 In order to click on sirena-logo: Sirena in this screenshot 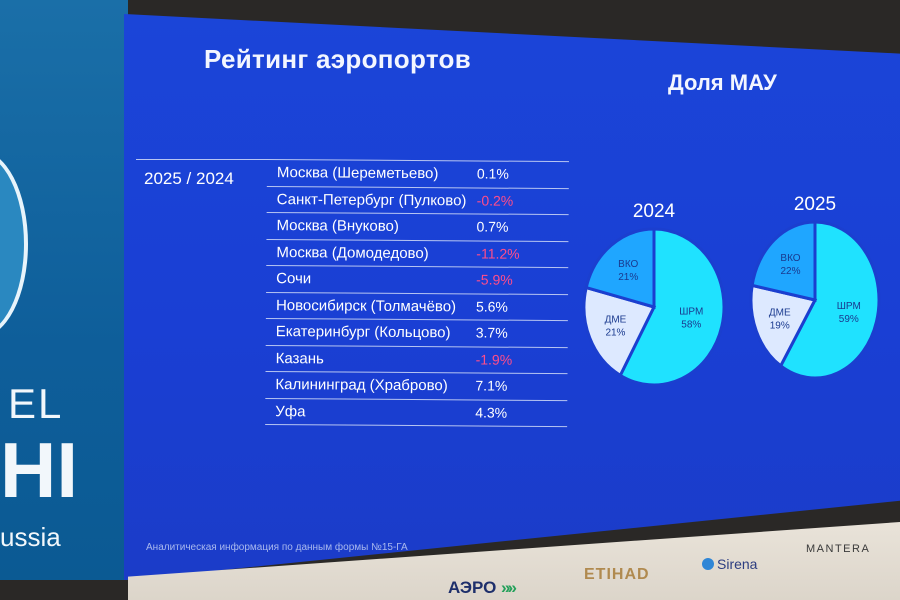, I will do `click(729, 564)`.